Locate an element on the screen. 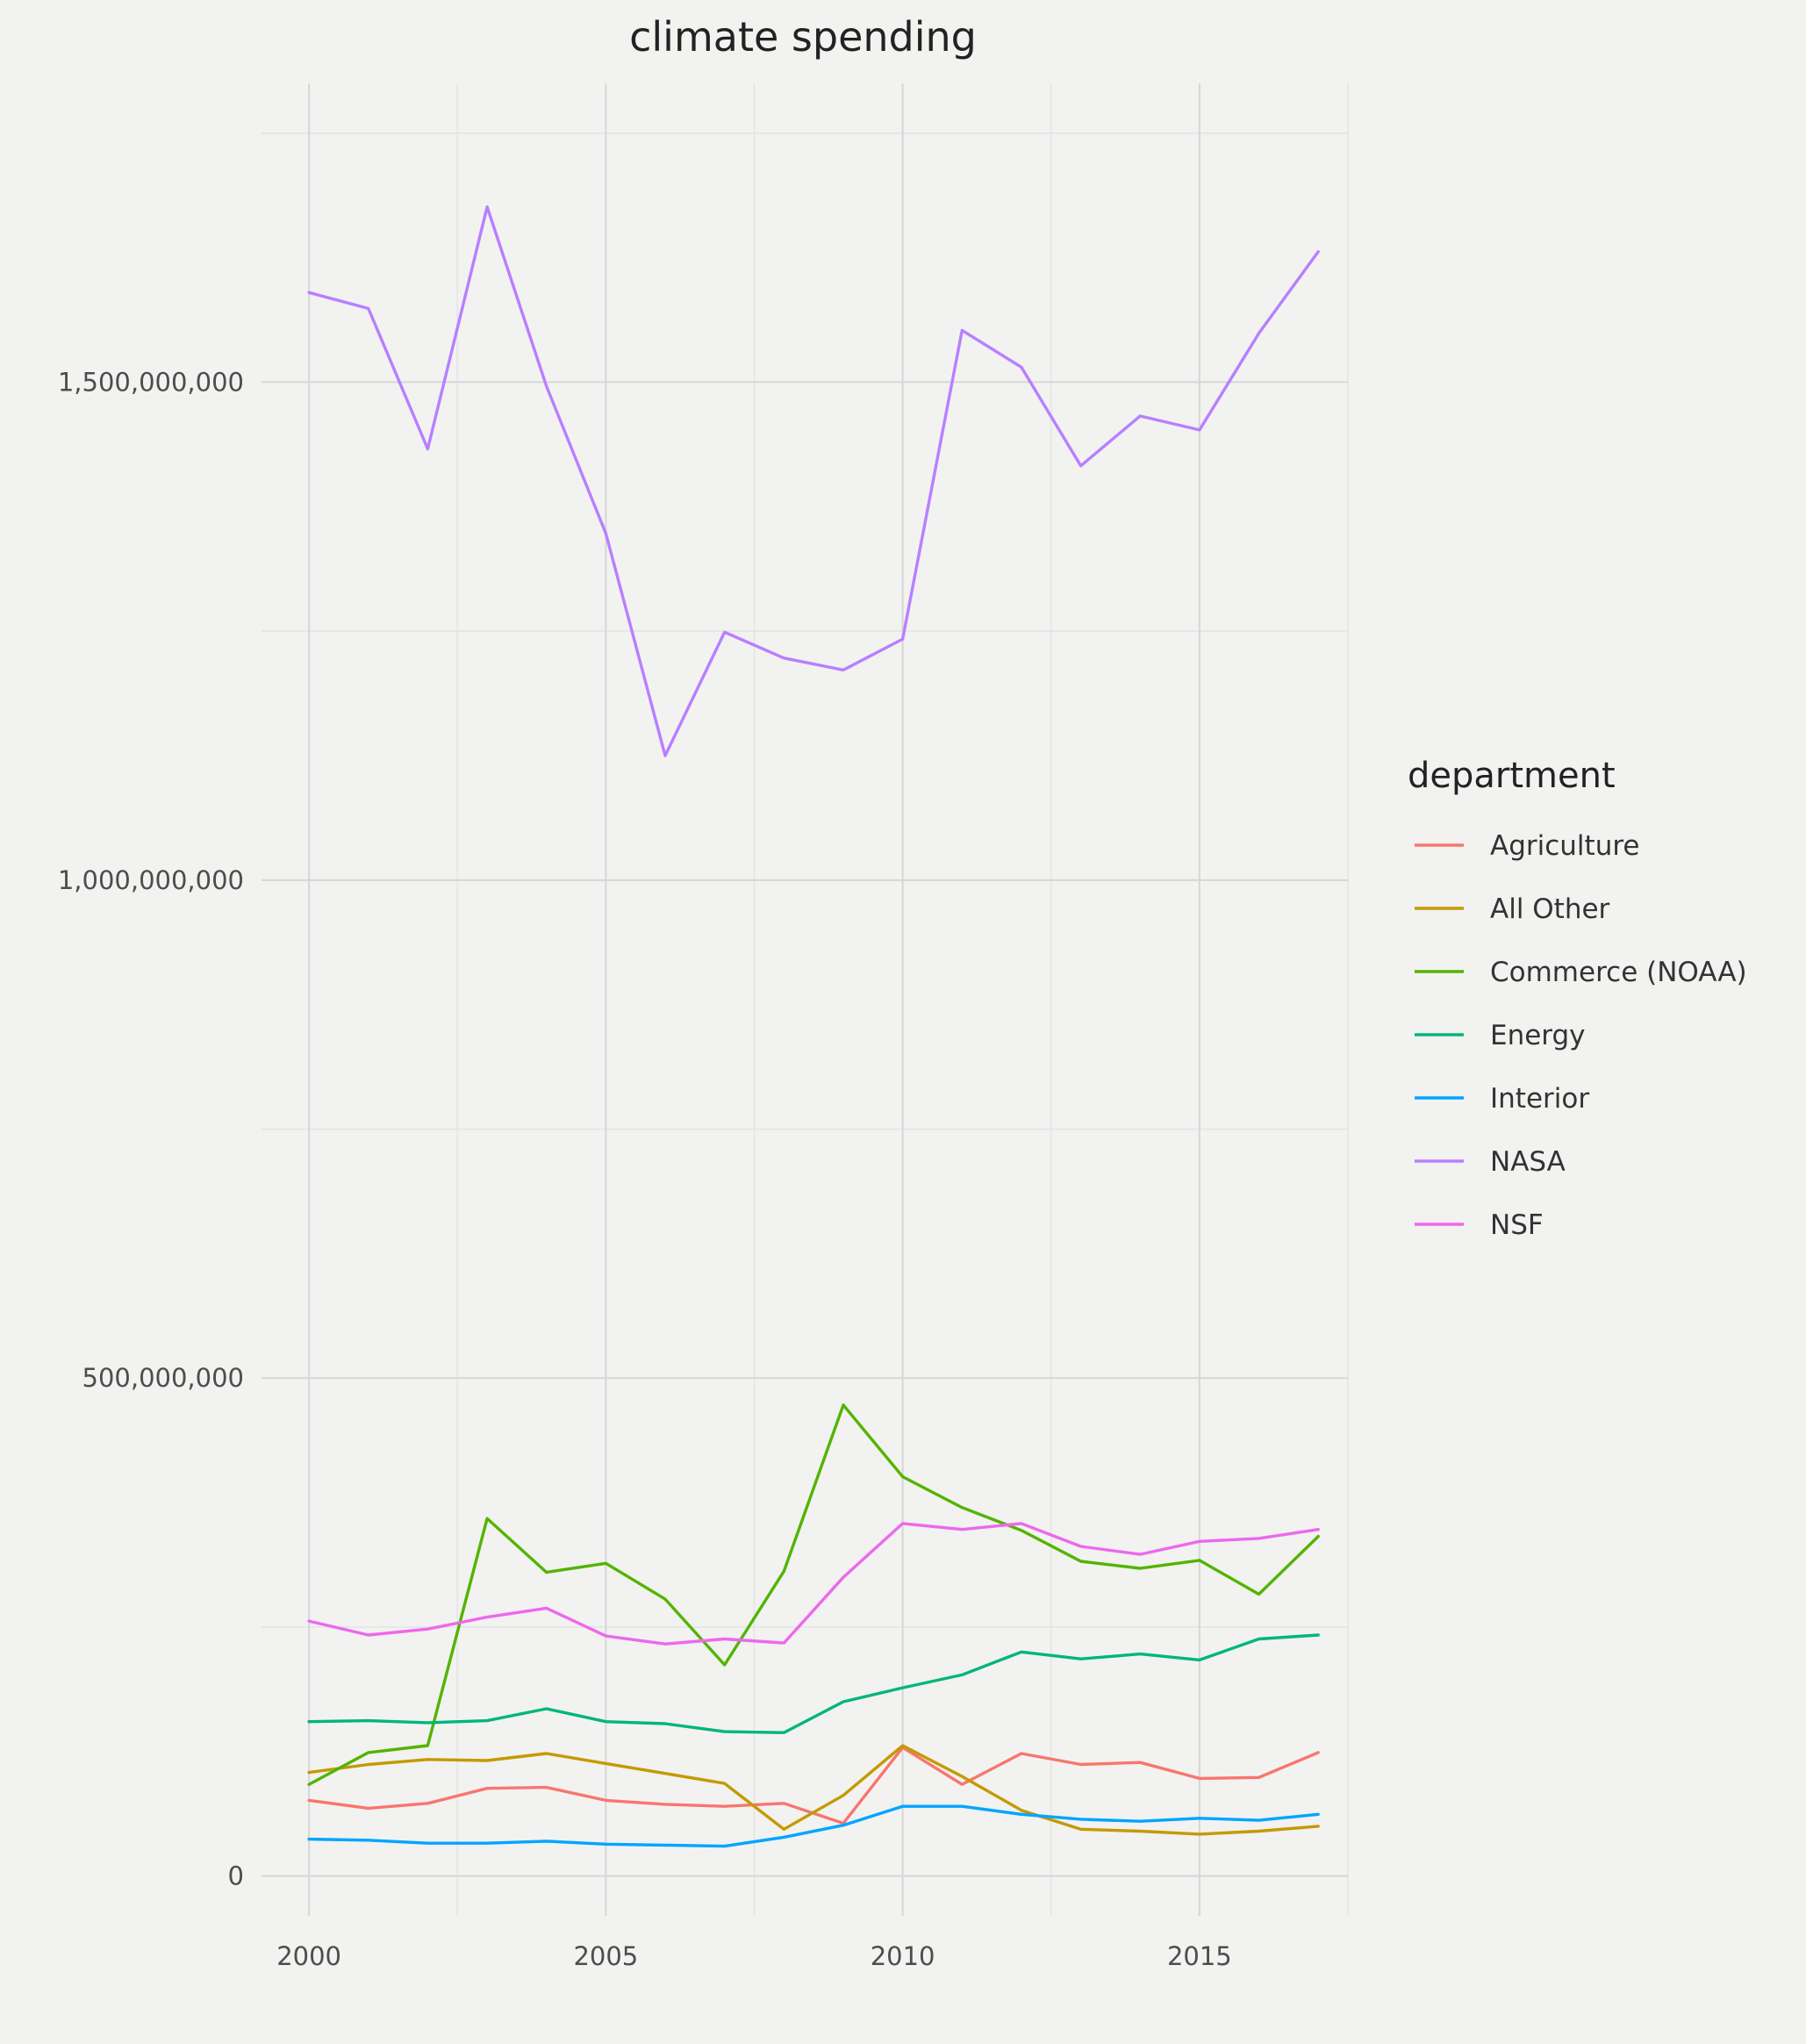  legend-title: department is located at coordinates (1512, 776).